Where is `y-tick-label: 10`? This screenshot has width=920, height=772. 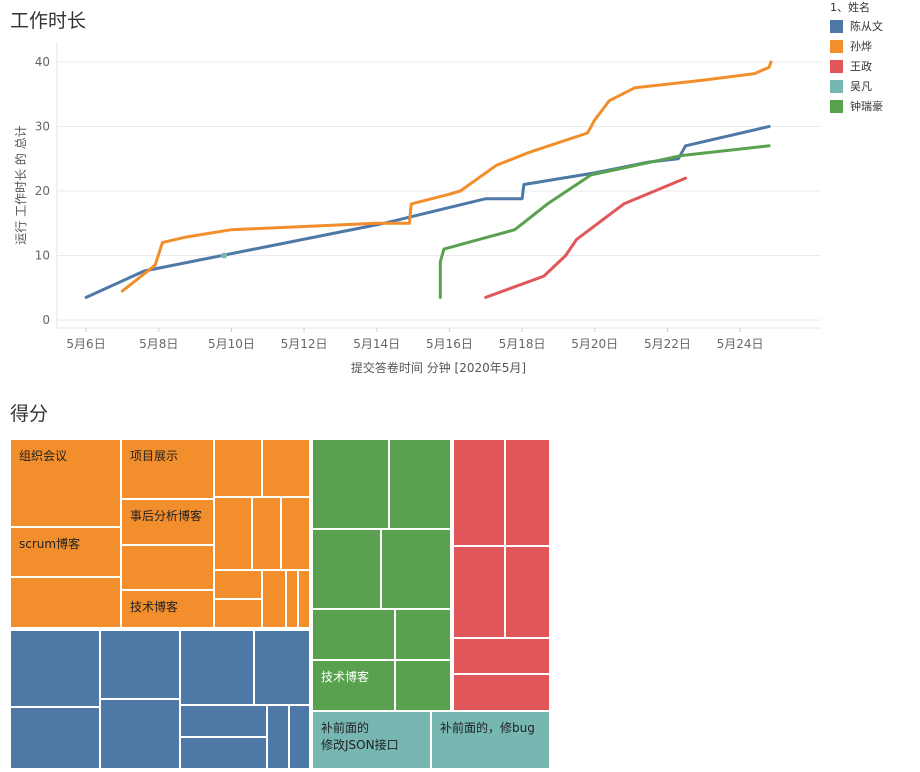
y-tick-label: 10 is located at coordinates (42, 256).